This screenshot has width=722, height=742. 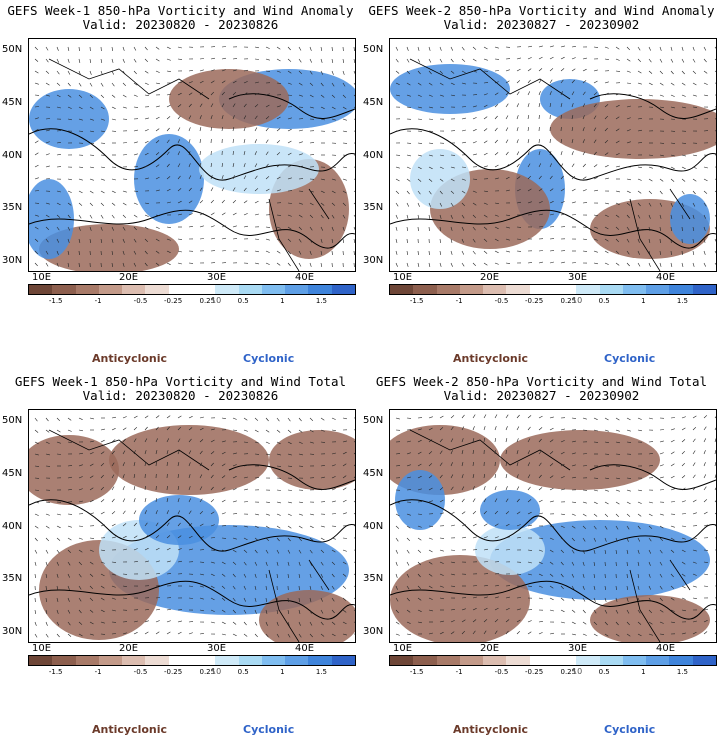 I want to click on colorbar-tick-label: 1.5, so click(x=682, y=672).